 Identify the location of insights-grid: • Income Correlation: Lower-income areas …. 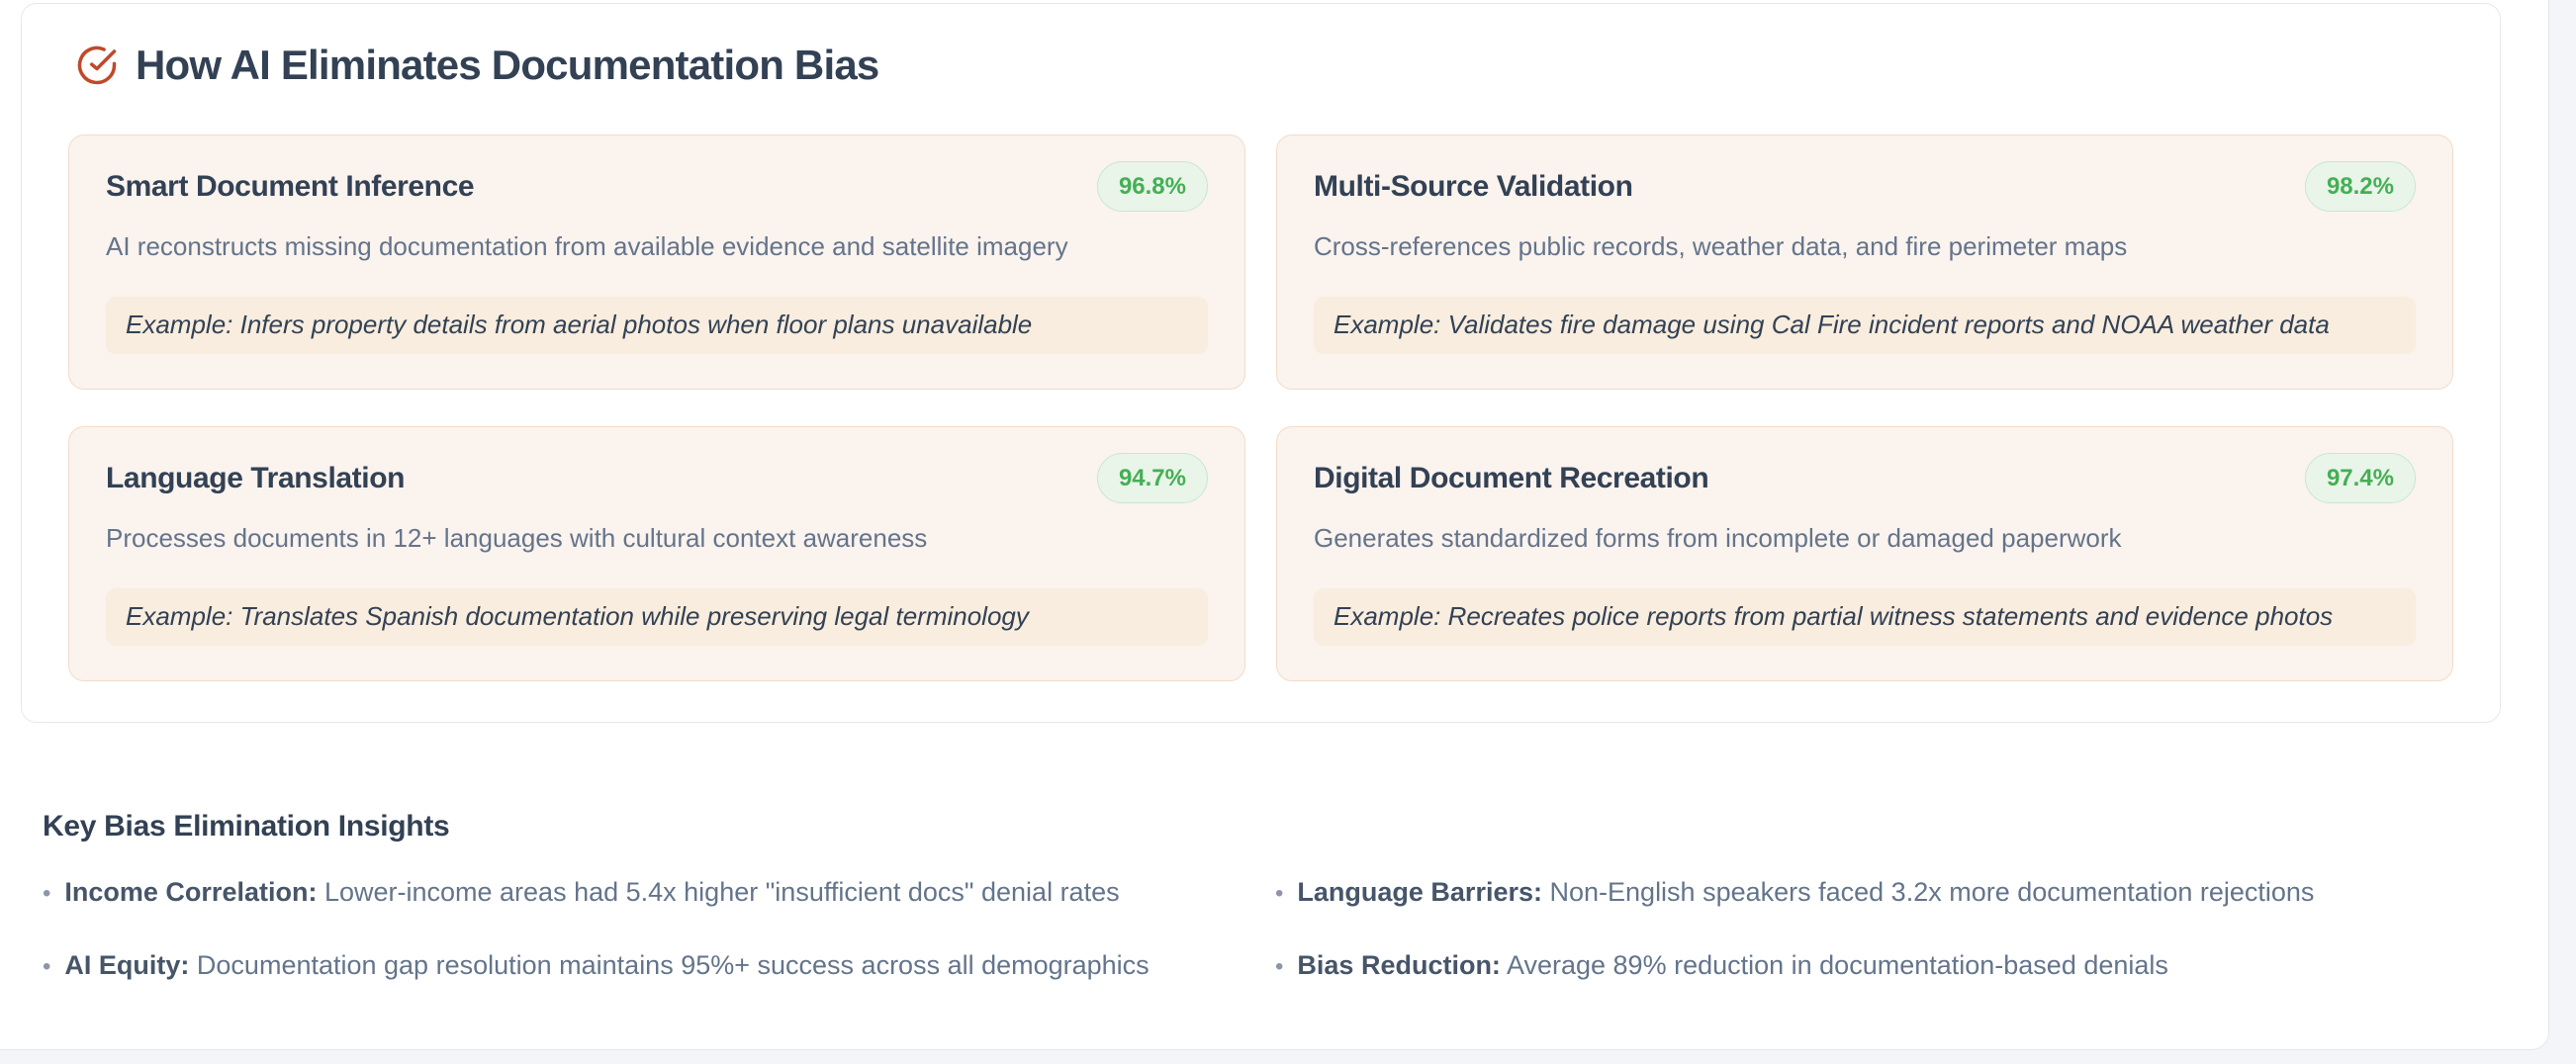
(1274, 929).